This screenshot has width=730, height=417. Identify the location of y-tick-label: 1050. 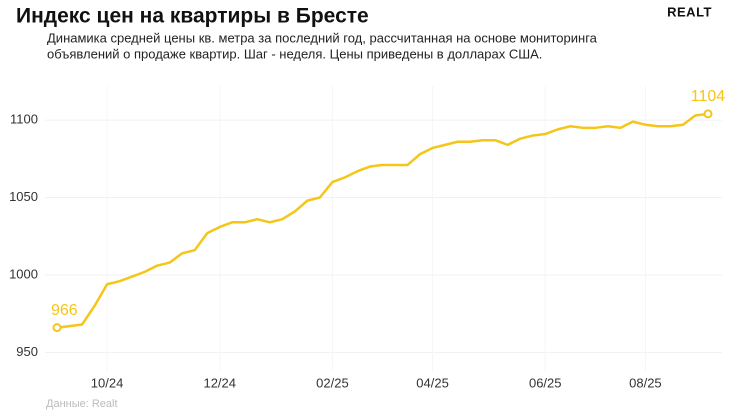
(23, 196).